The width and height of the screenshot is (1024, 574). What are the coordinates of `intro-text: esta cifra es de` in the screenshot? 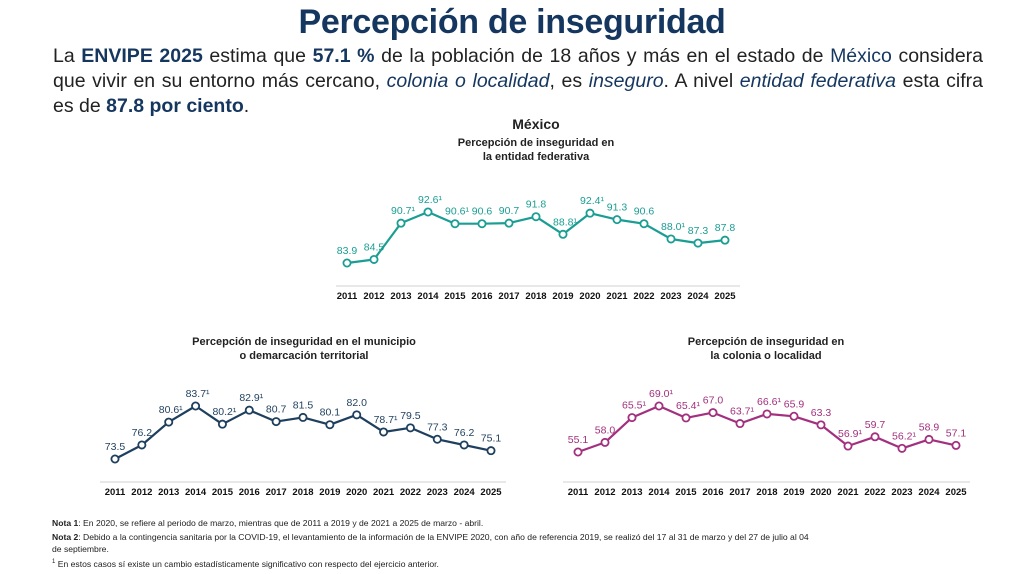 It's located at (518, 93).